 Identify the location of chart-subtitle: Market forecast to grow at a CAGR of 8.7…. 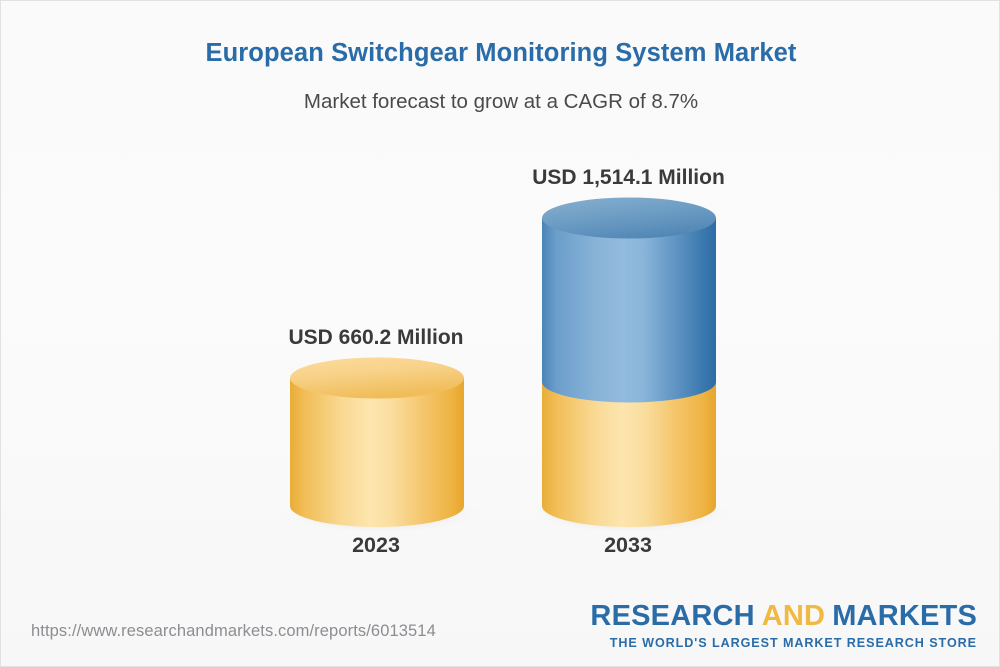
(501, 101).